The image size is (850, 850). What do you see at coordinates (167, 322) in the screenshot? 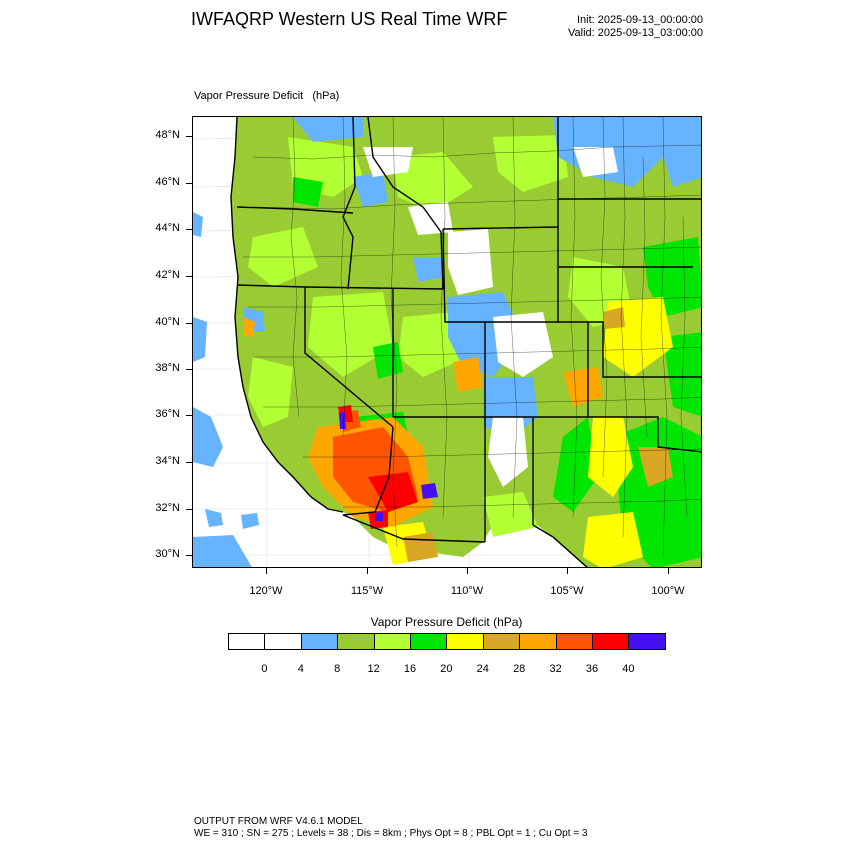
I see `lat-label: 40°N` at bounding box center [167, 322].